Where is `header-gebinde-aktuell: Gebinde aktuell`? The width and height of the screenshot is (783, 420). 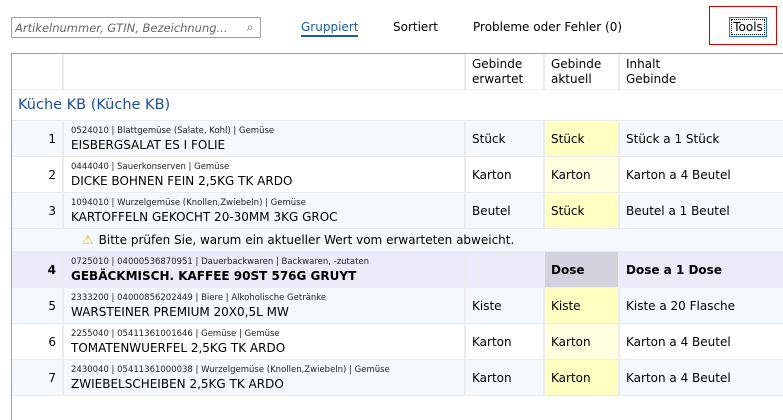 header-gebinde-aktuell: Gebinde aktuell is located at coordinates (582, 71).